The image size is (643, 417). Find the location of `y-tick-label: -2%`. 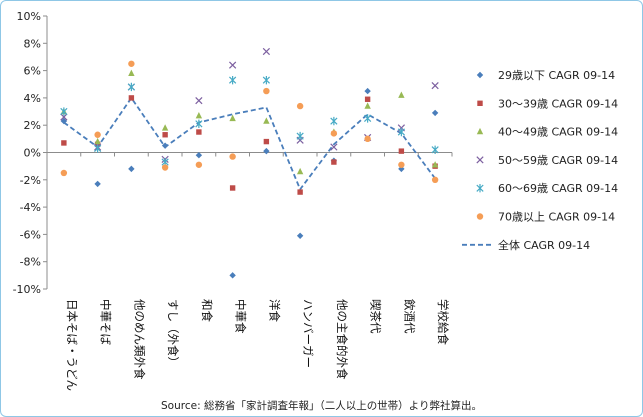

y-tick-label: -2% is located at coordinates (30, 180).